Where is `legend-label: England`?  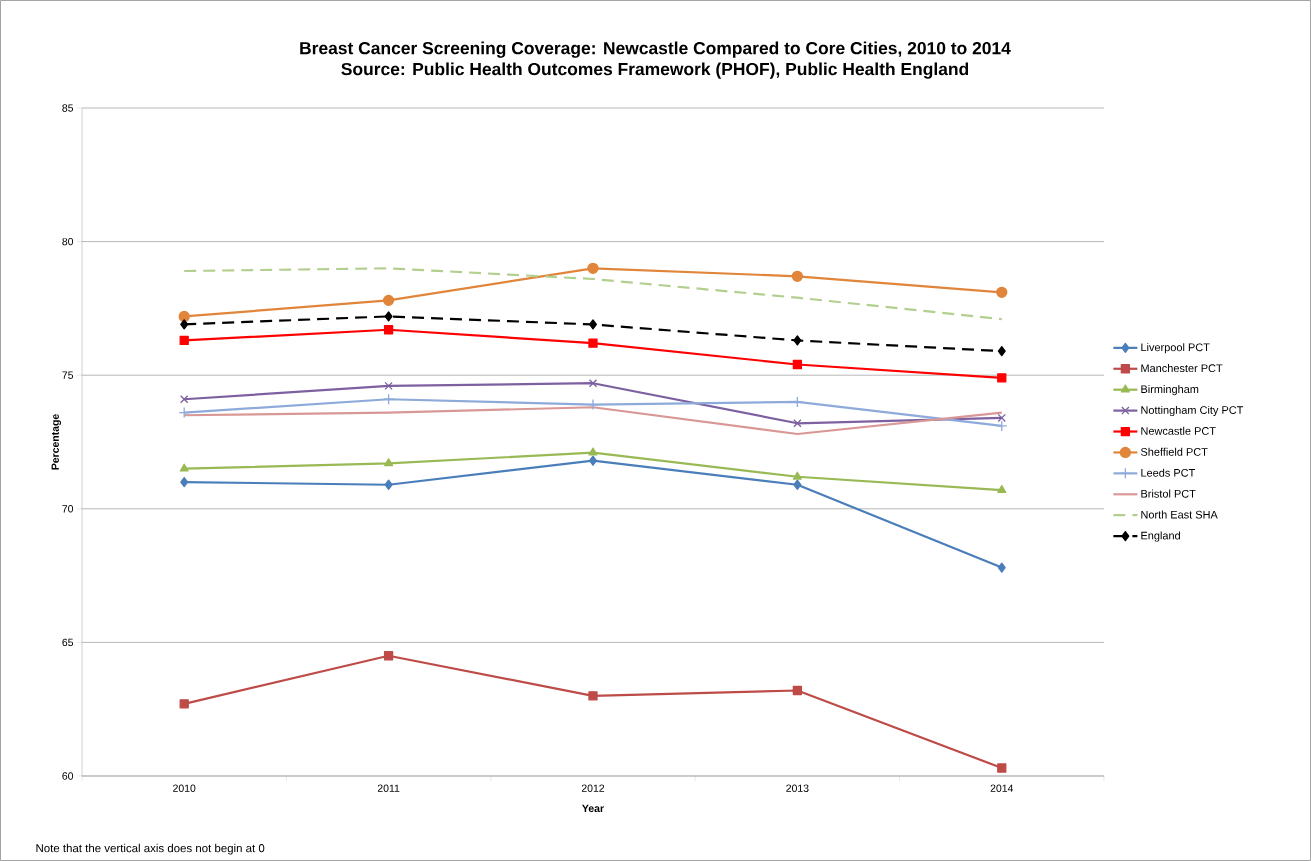 legend-label: England is located at coordinates (1160, 536).